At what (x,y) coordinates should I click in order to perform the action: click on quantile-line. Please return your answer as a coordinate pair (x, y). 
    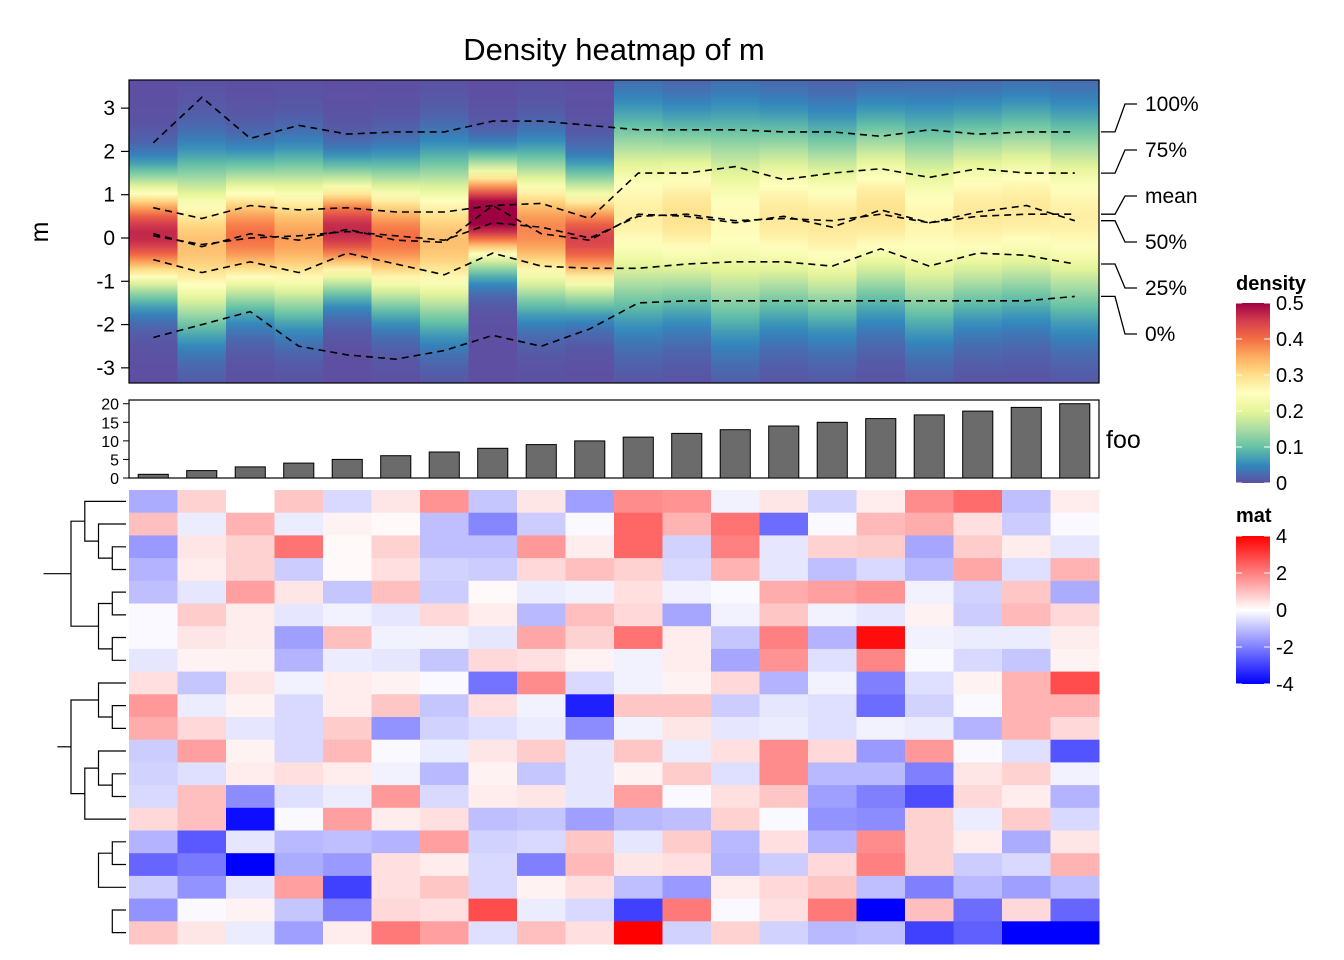
    Looking at the image, I should click on (614, 192).